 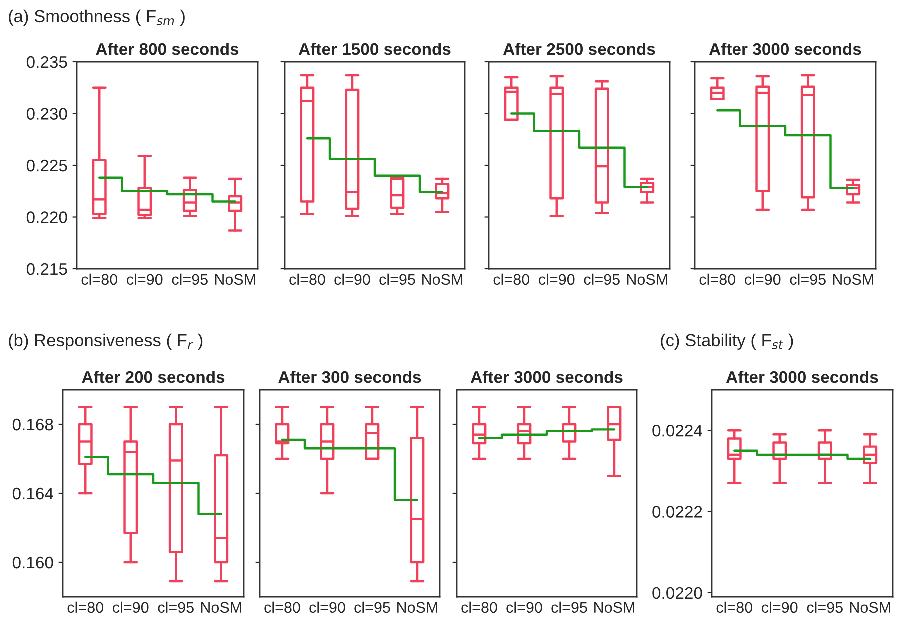 I want to click on chart-title: After 1500 seconds, so click(x=374, y=49).